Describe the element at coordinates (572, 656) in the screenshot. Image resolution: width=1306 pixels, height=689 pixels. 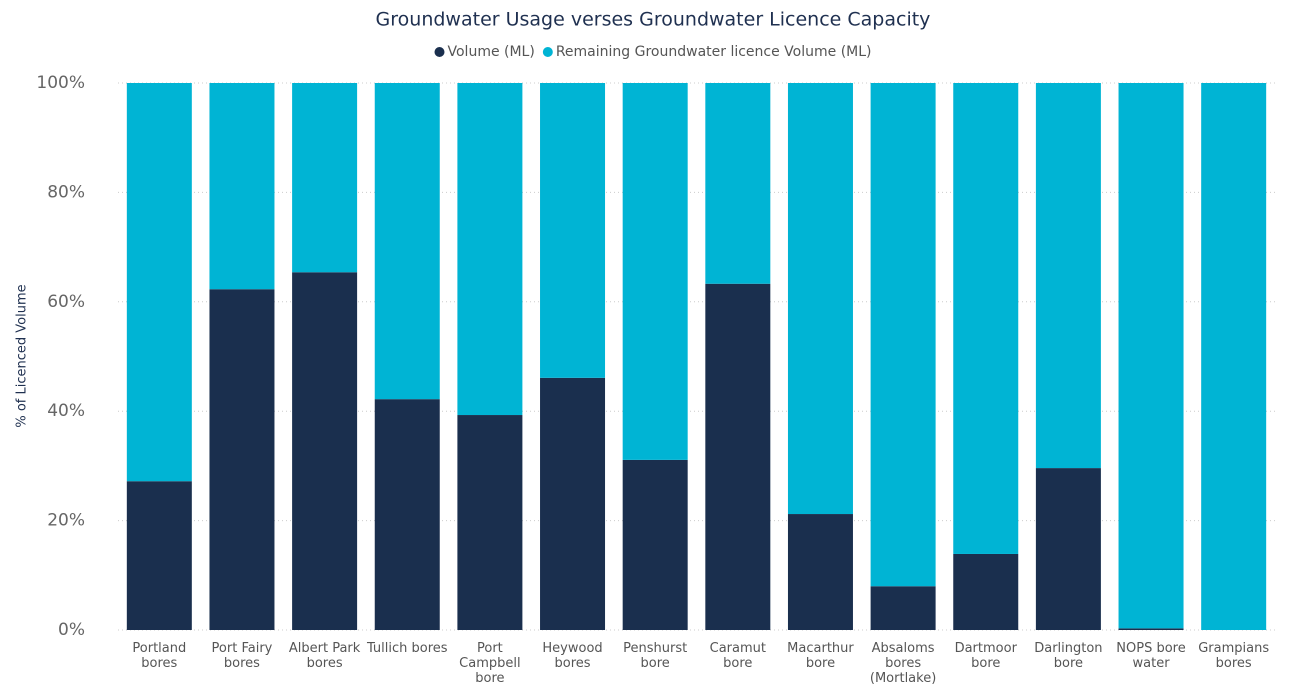
I see `x-tick-label: Heywood bores` at that location.